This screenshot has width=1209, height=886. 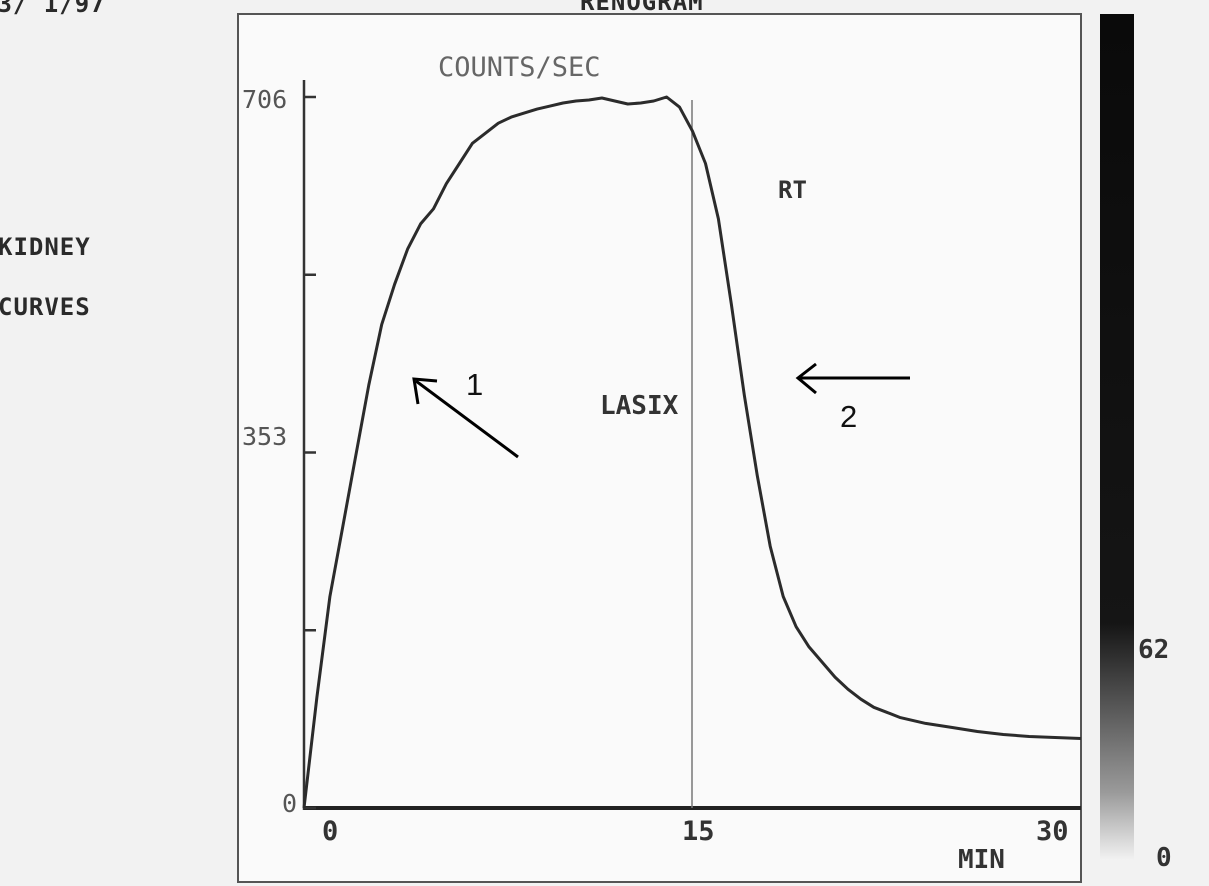 I want to click on x-tick-label-mid: 15, so click(x=698, y=831).